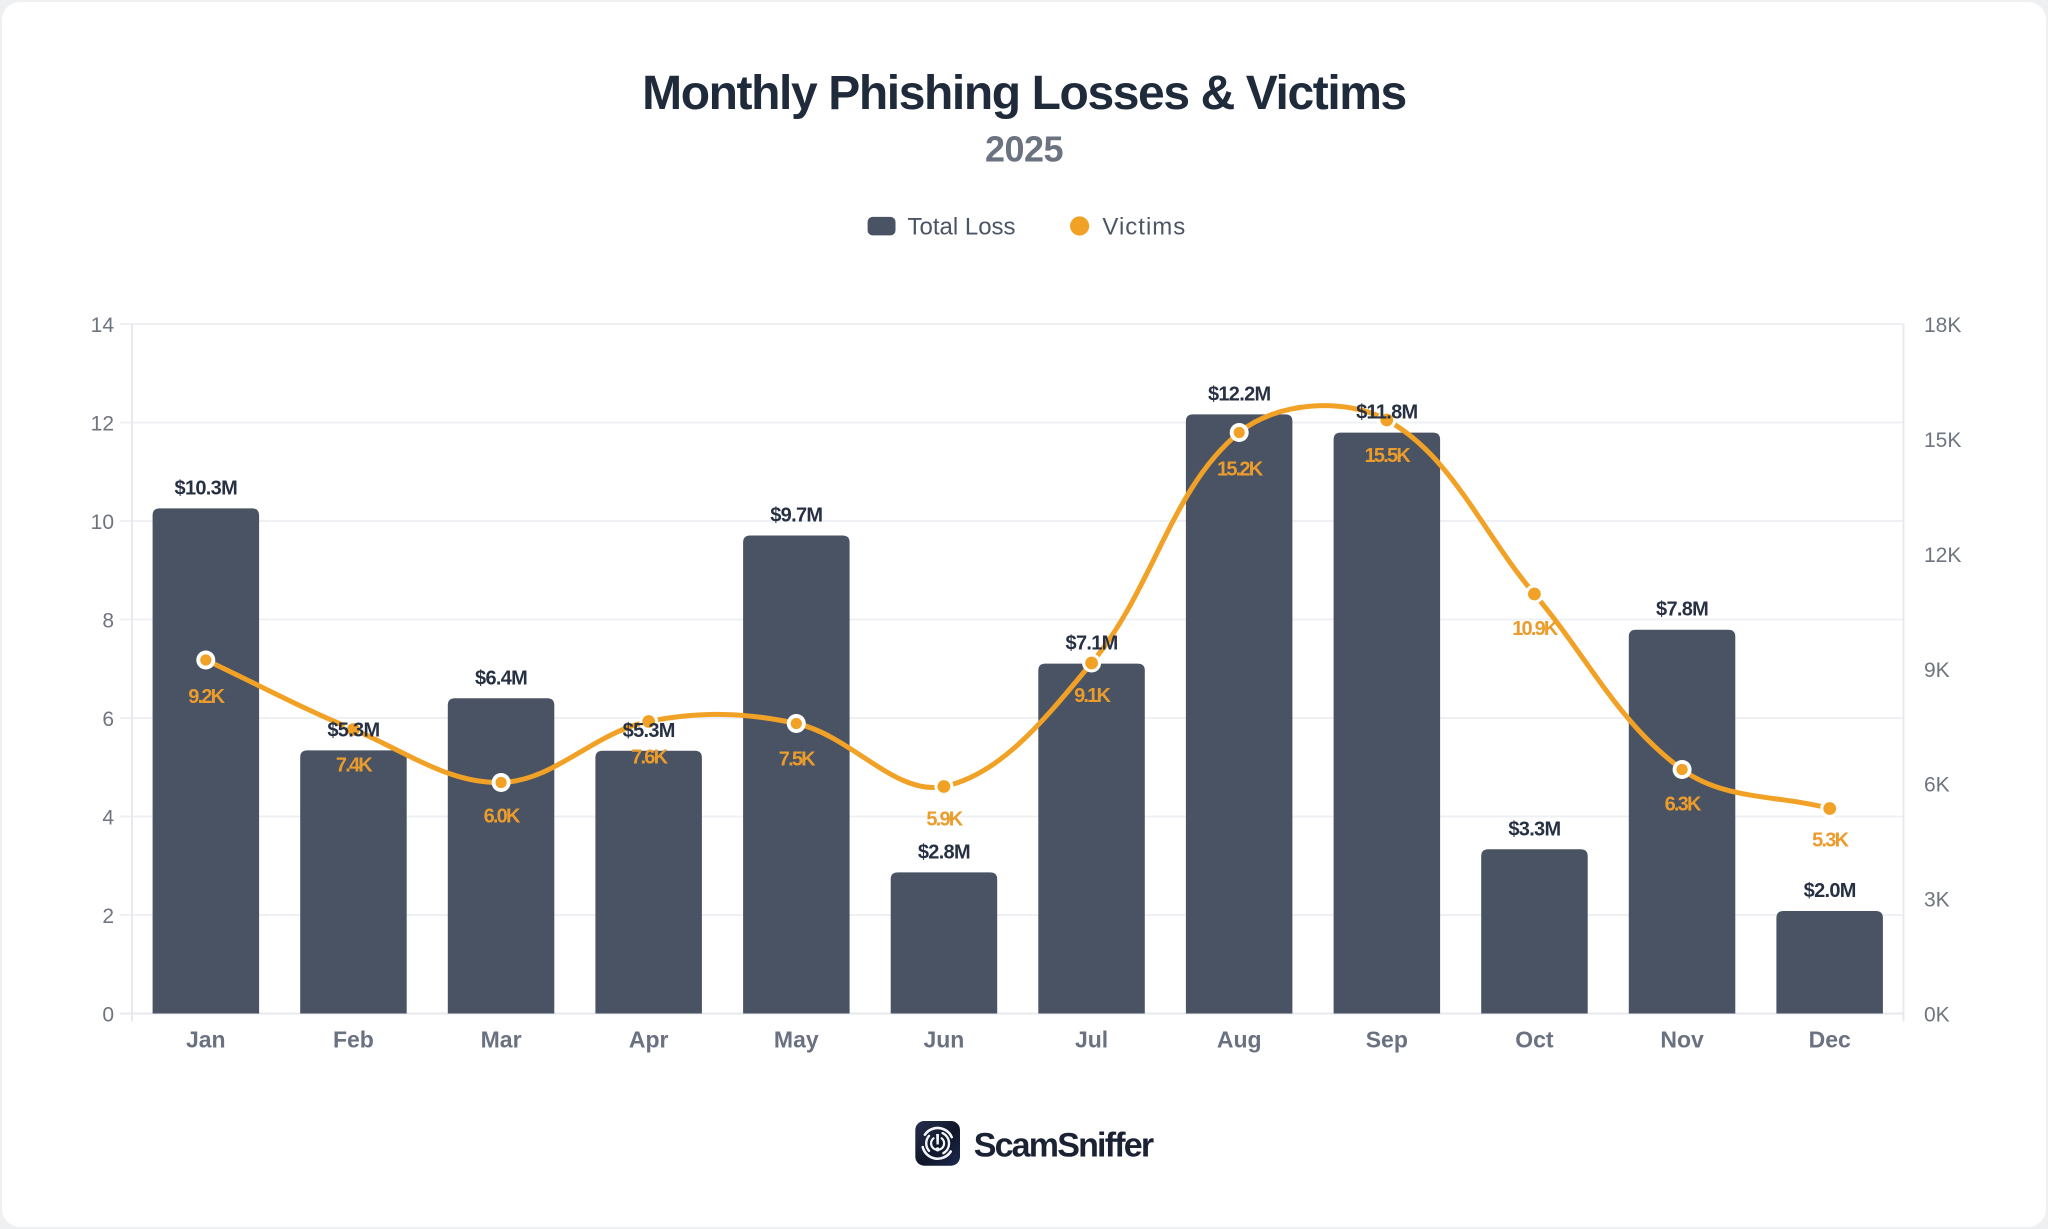 This screenshot has width=2048, height=1229. Describe the element at coordinates (796, 516) in the screenshot. I see `svg-text: $9.7M` at that location.